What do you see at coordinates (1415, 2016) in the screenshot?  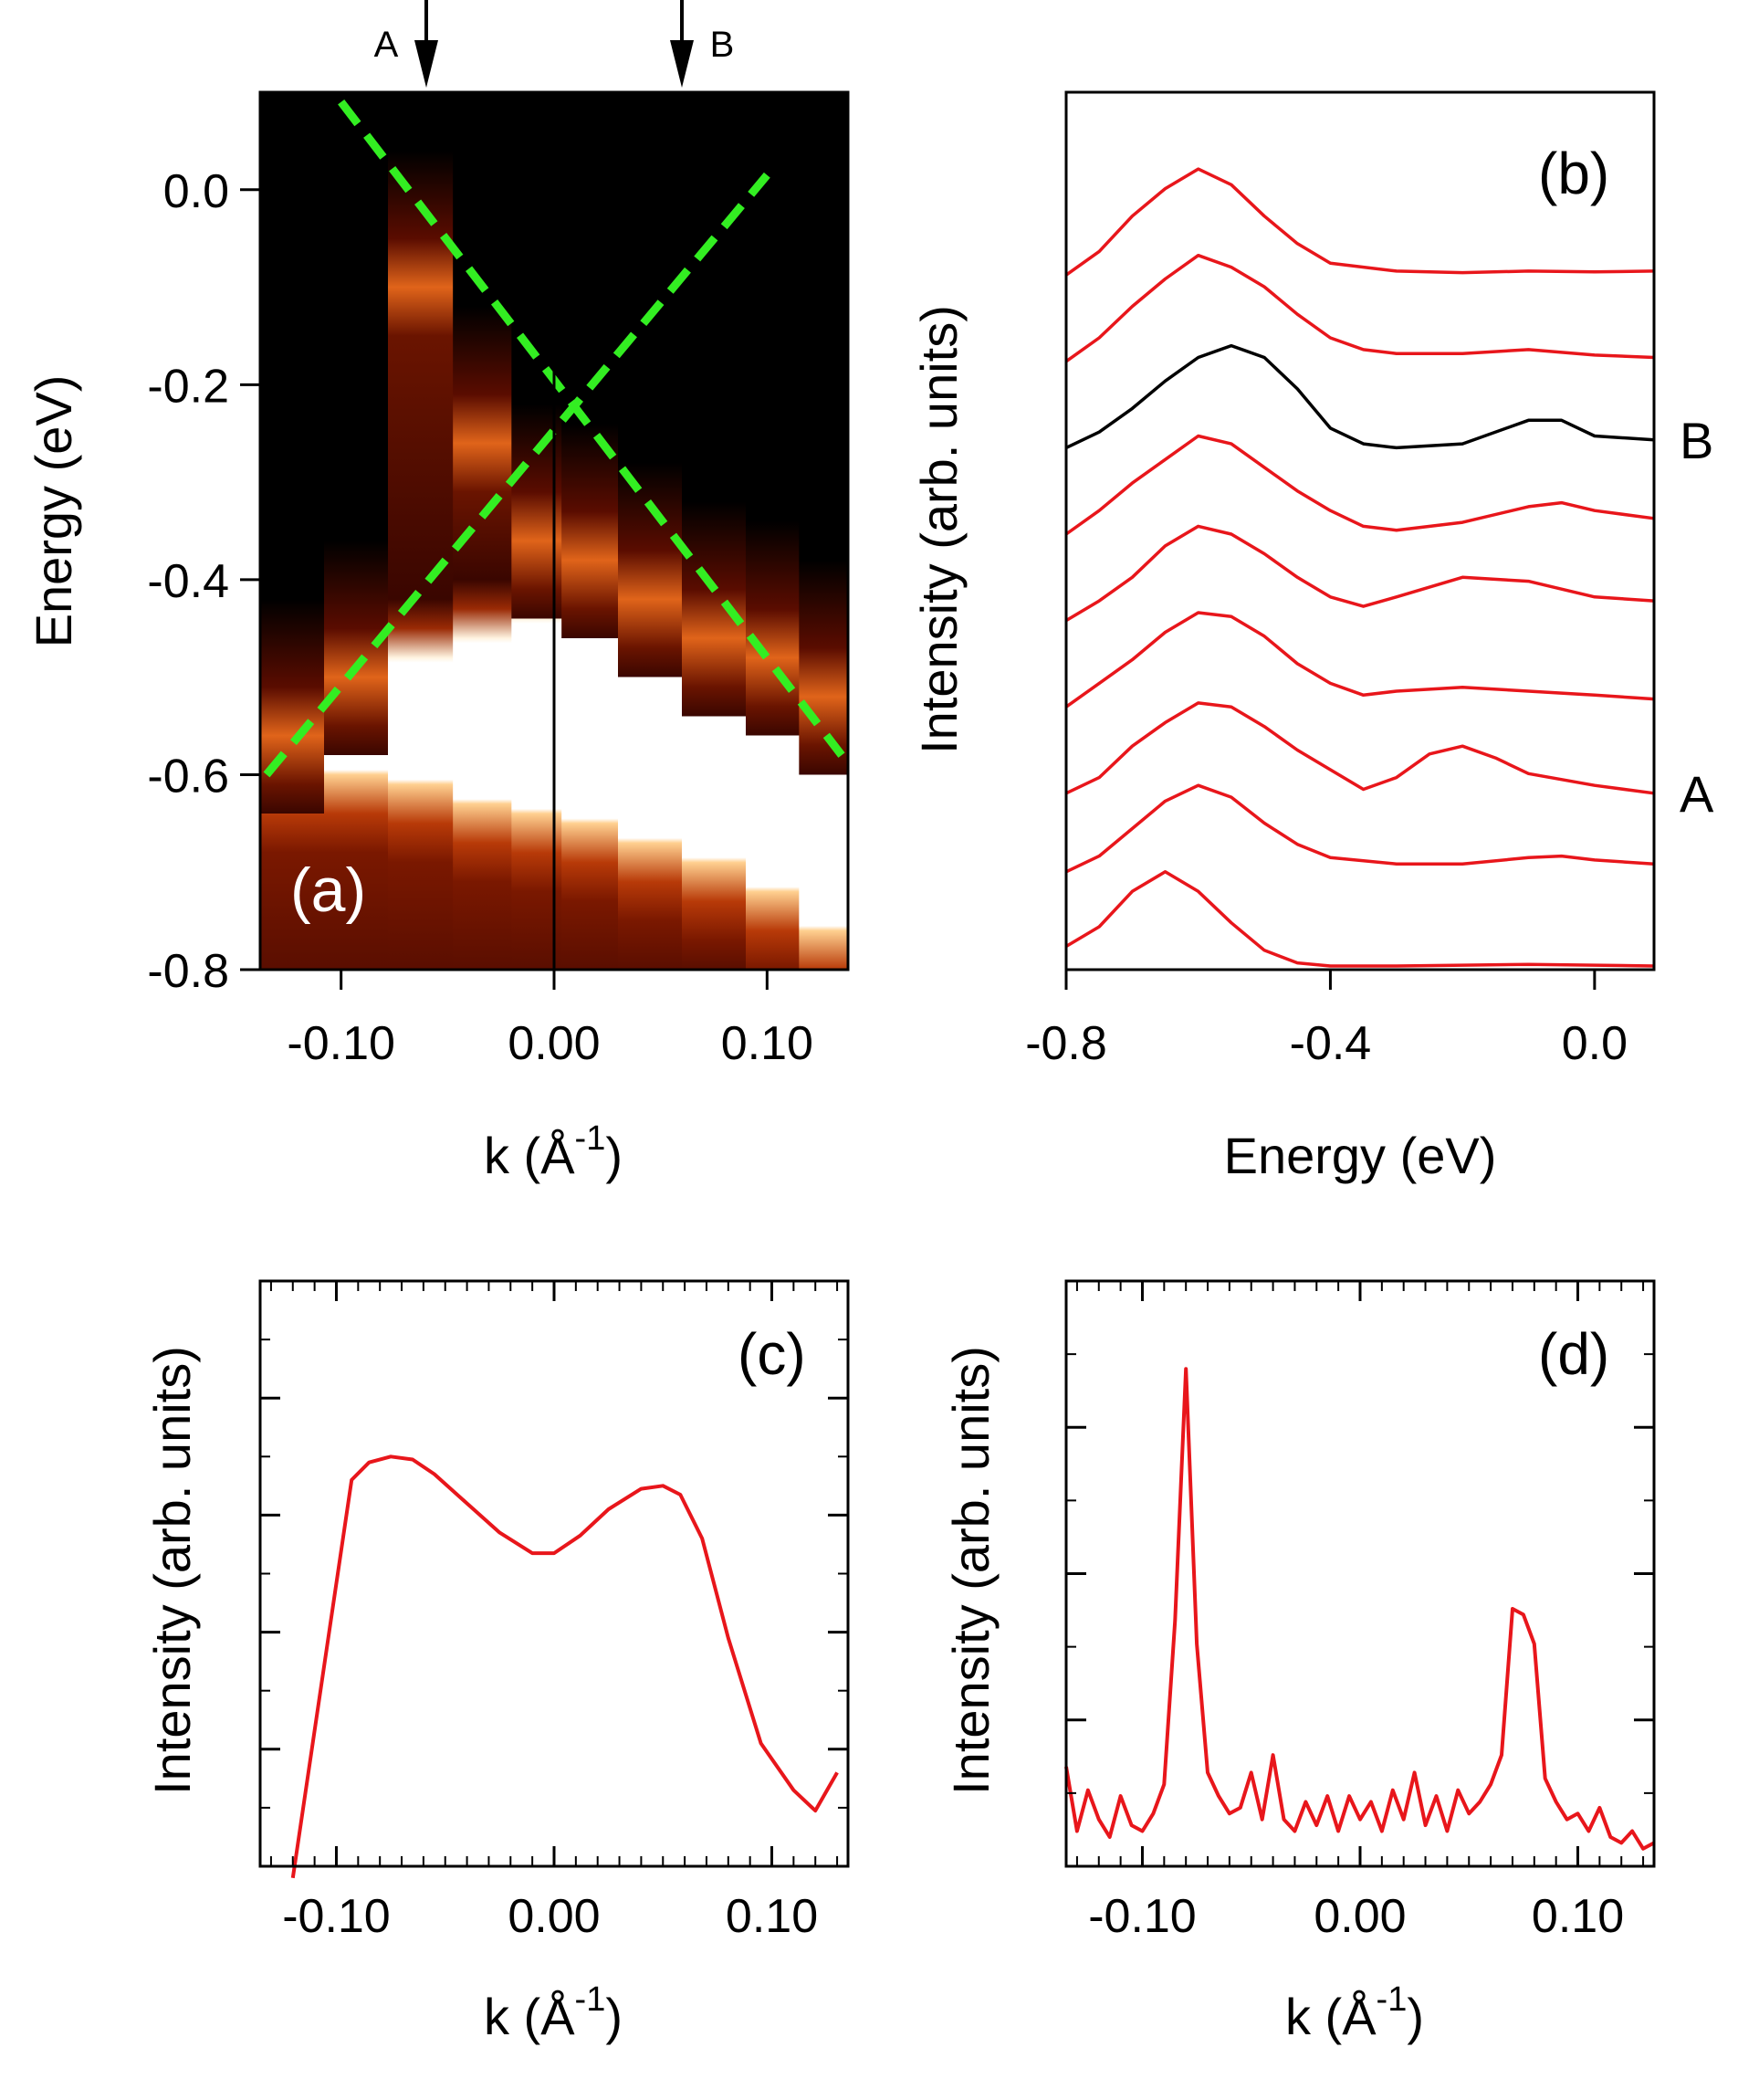 I see `x-axis-label-d-close: )` at bounding box center [1415, 2016].